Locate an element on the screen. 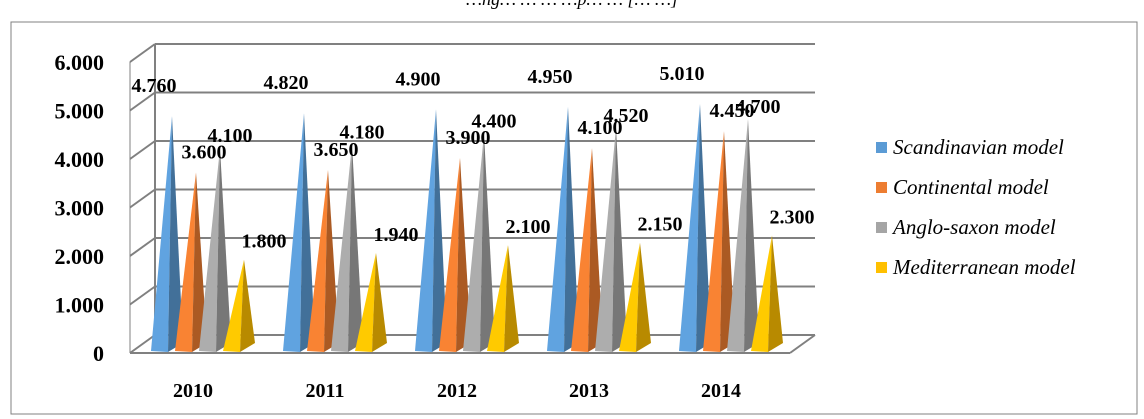  legend-label: Anglo-saxon model is located at coordinates (973, 227).